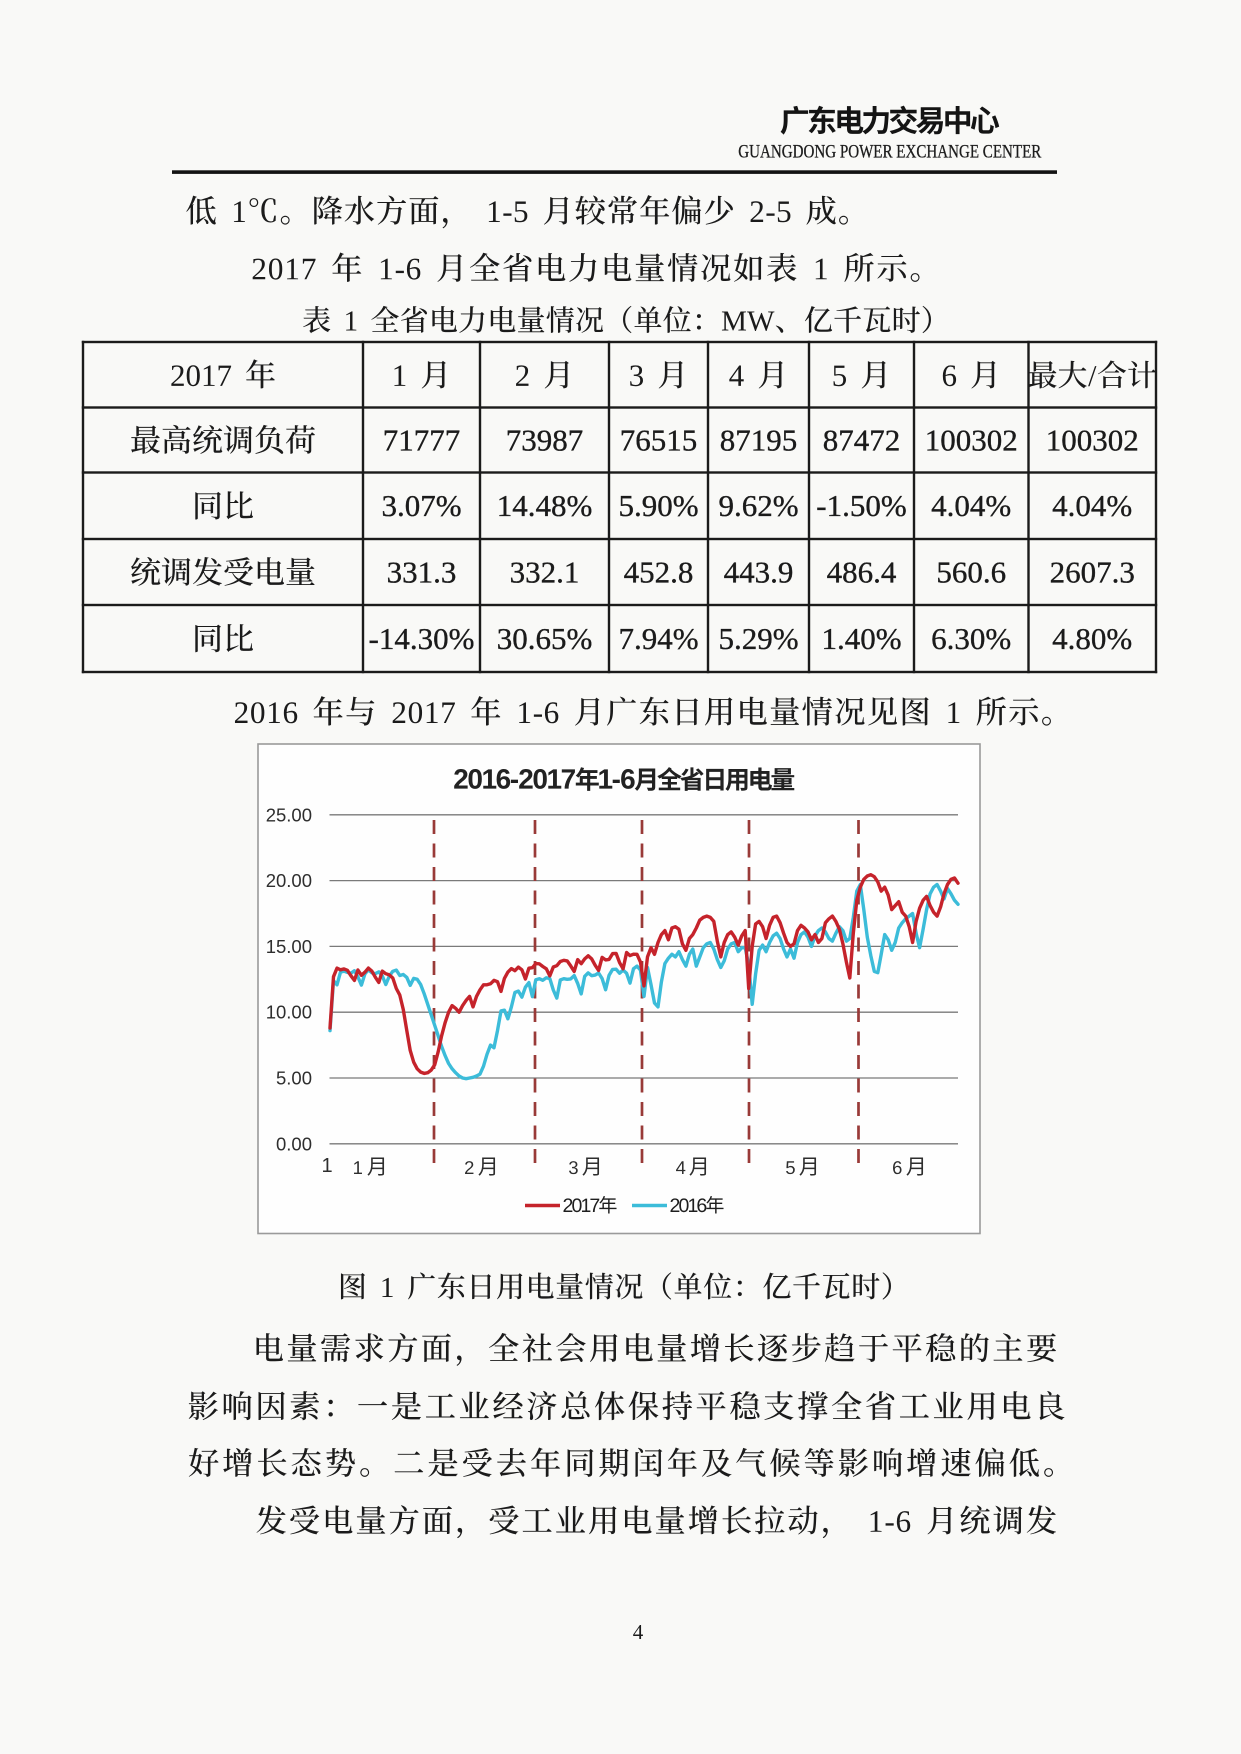 The image size is (1241, 1754). What do you see at coordinates (889, 152) in the screenshot?
I see `svg-text:GUANGDONG POWER EXCHANGE CENTE: GUANGDONG POWER EXCHANGE CENTER` at bounding box center [889, 152].